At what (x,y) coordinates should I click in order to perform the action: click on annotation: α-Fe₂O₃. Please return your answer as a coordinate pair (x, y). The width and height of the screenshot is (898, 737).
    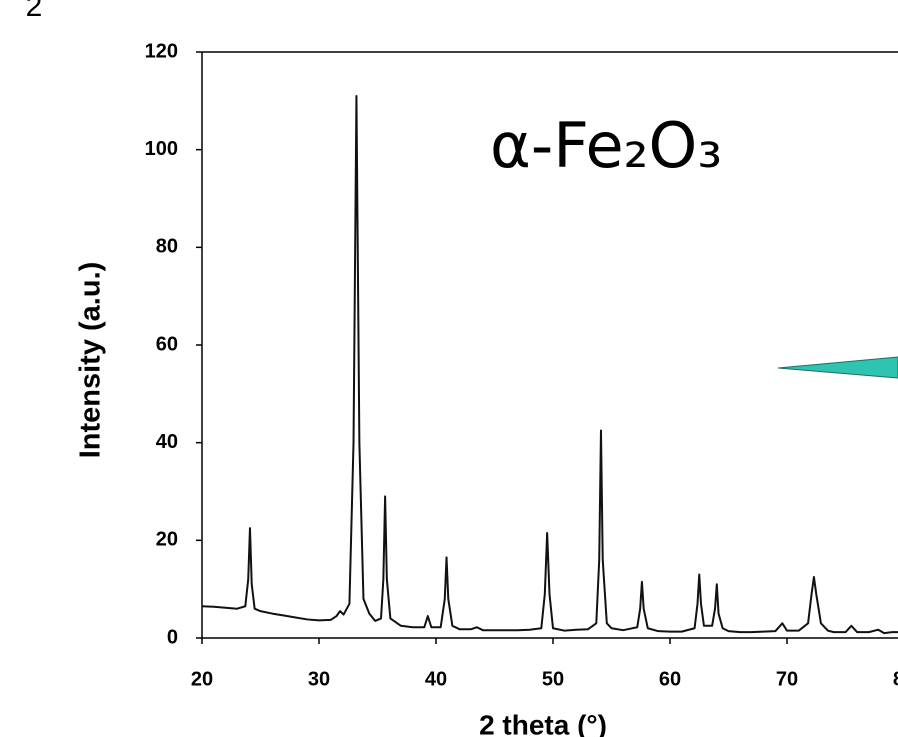
    Looking at the image, I should click on (606, 145).